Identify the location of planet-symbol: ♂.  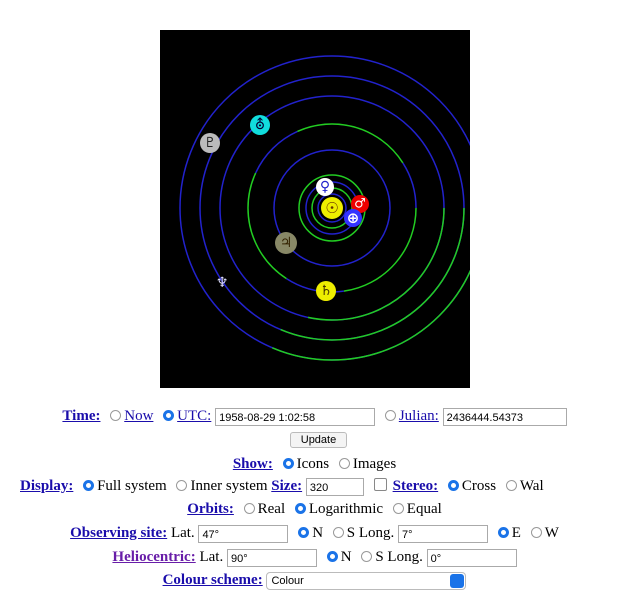
(360, 204).